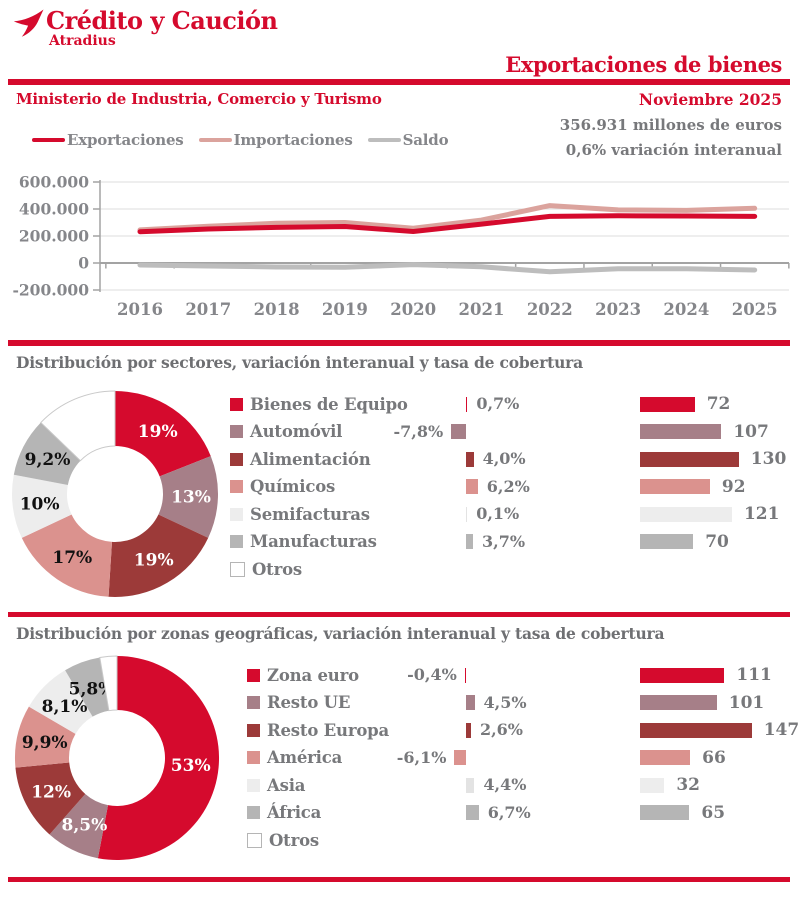  I want to click on x-tick-label: 2022, so click(550, 309).